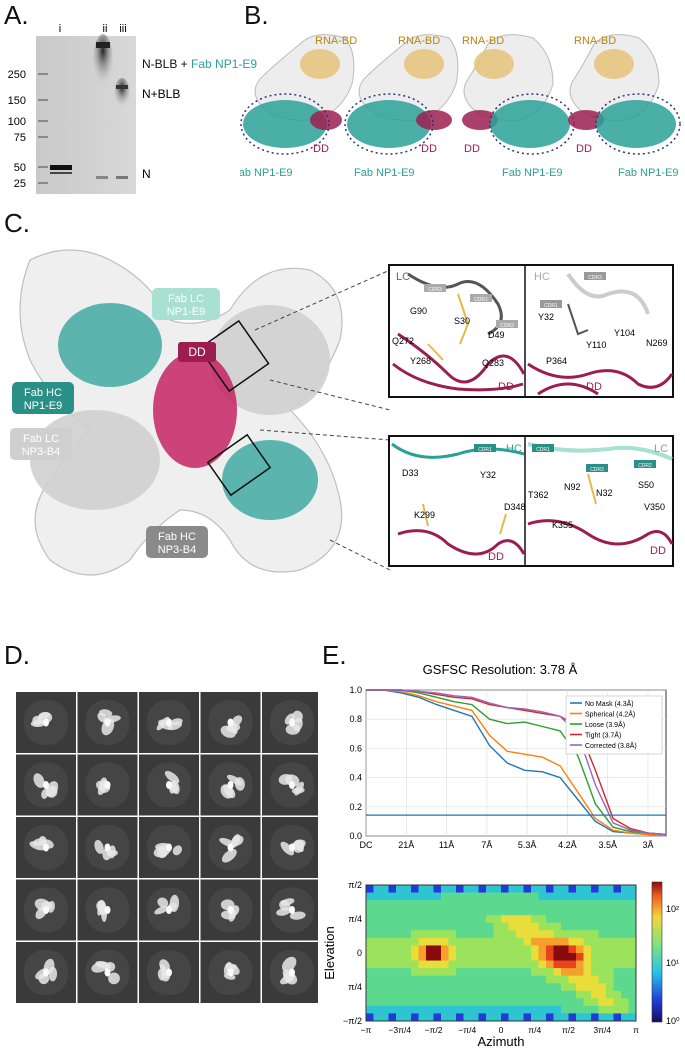 Image resolution: width=685 pixels, height=1049 pixels. Describe the element at coordinates (270, 480) in the screenshot. I see `fab-np1-e9-right` at that location.